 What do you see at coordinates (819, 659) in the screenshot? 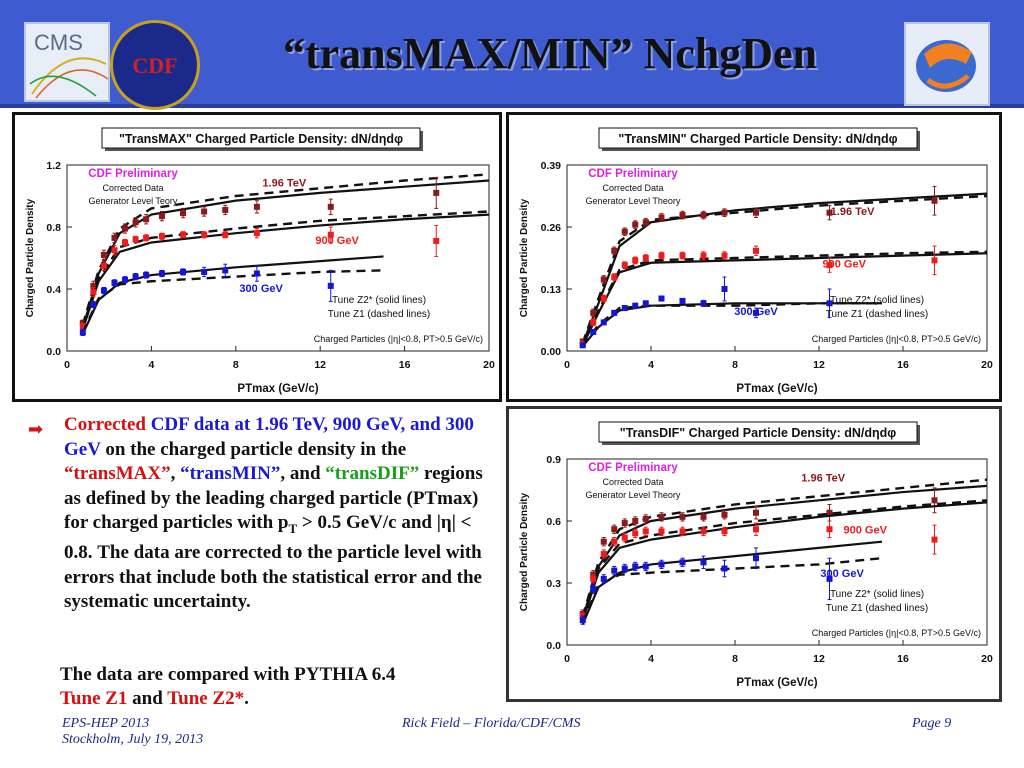
I see `x-tick-label: 12` at bounding box center [819, 659].